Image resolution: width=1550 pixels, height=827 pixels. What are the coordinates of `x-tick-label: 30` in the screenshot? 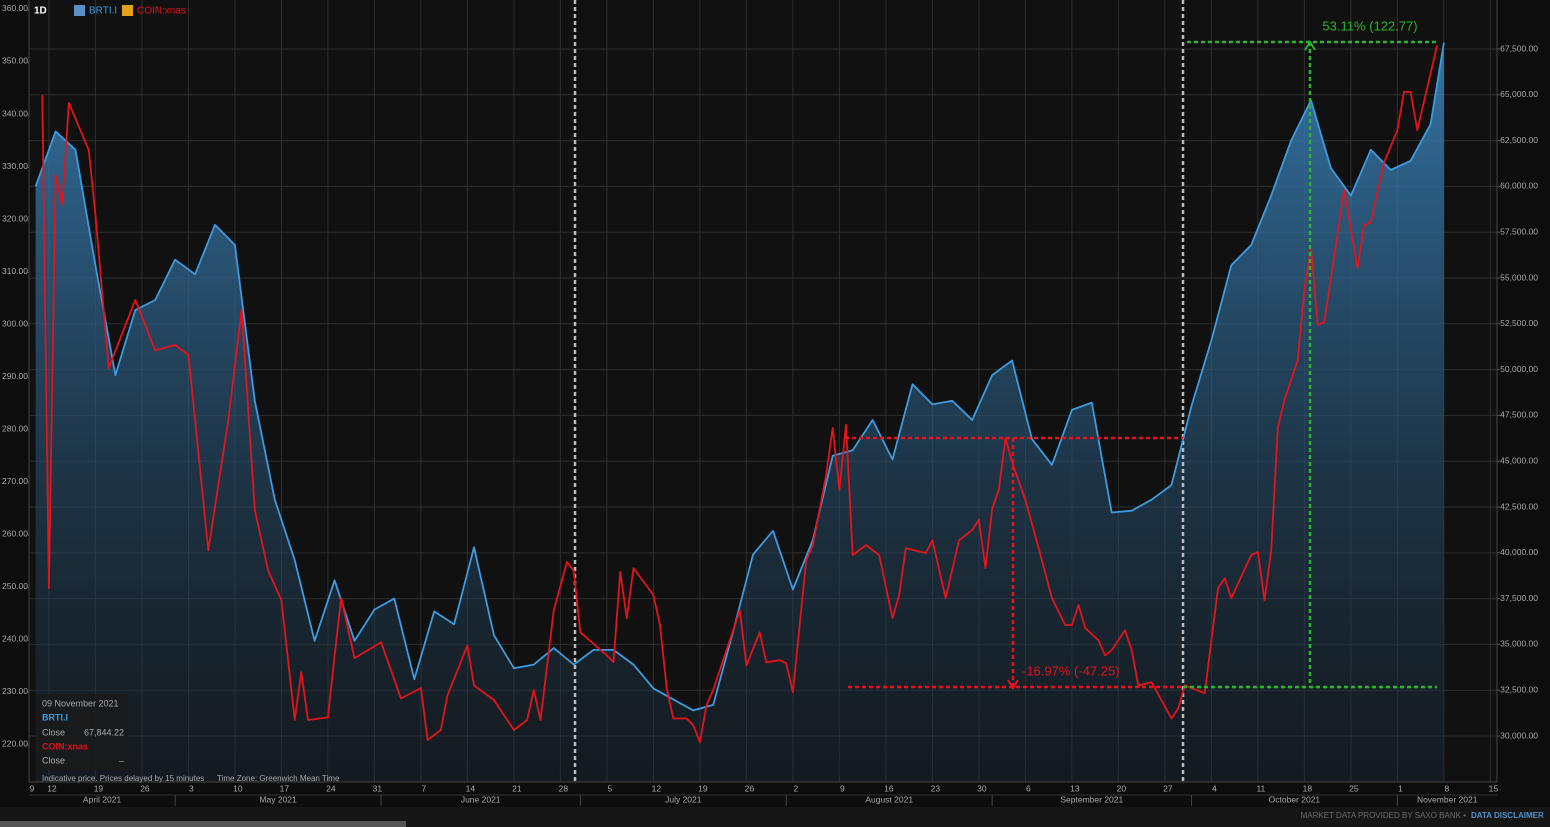 It's located at (982, 788).